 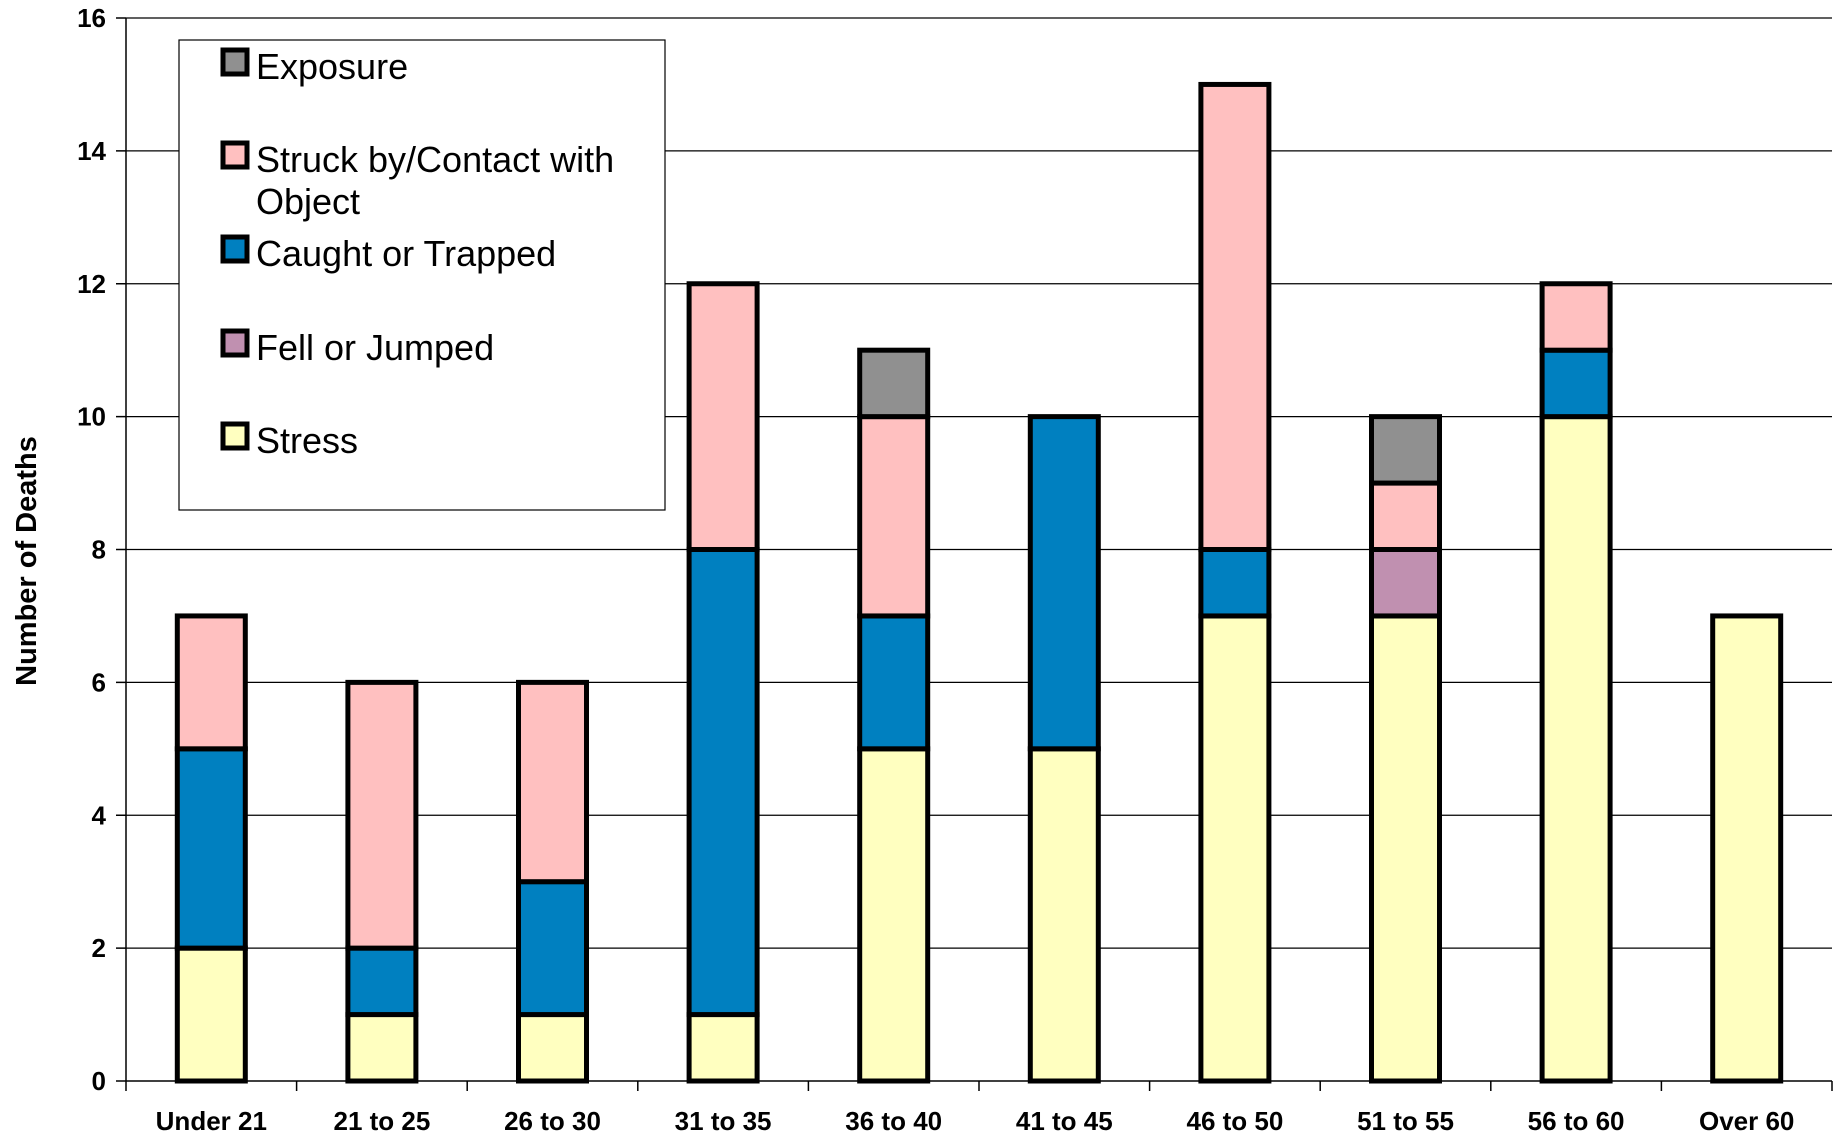 What do you see at coordinates (99, 948) in the screenshot?
I see `y-tick-label: 2` at bounding box center [99, 948].